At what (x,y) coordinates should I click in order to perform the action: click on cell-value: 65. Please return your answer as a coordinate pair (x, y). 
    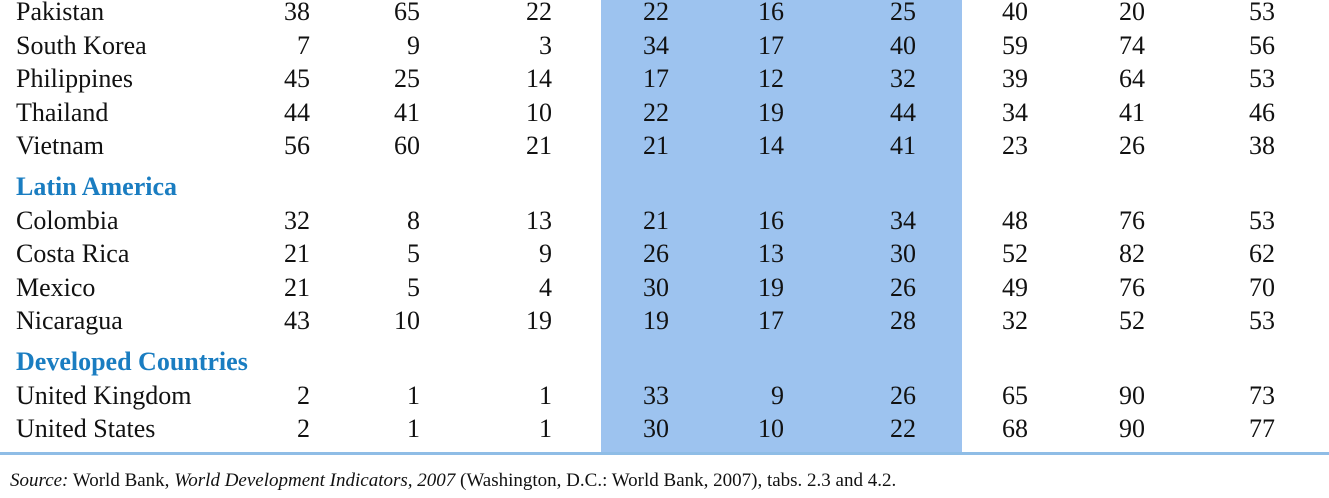
    Looking at the image, I should click on (407, 13).